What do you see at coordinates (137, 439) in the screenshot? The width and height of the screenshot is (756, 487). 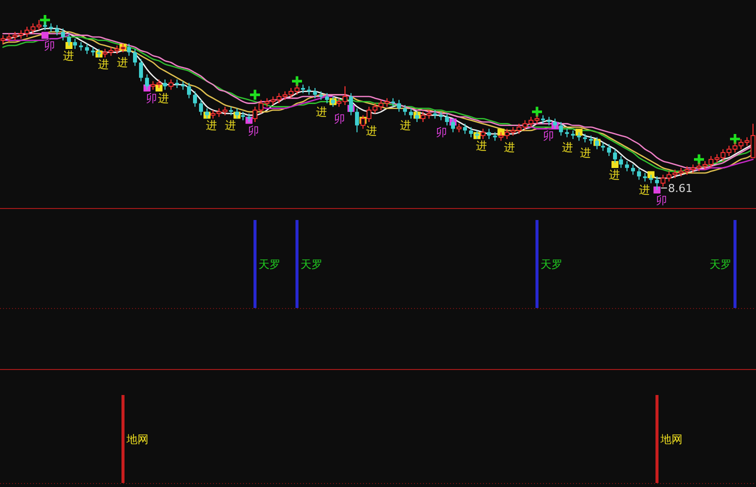 I see `series-label: 地网` at bounding box center [137, 439].